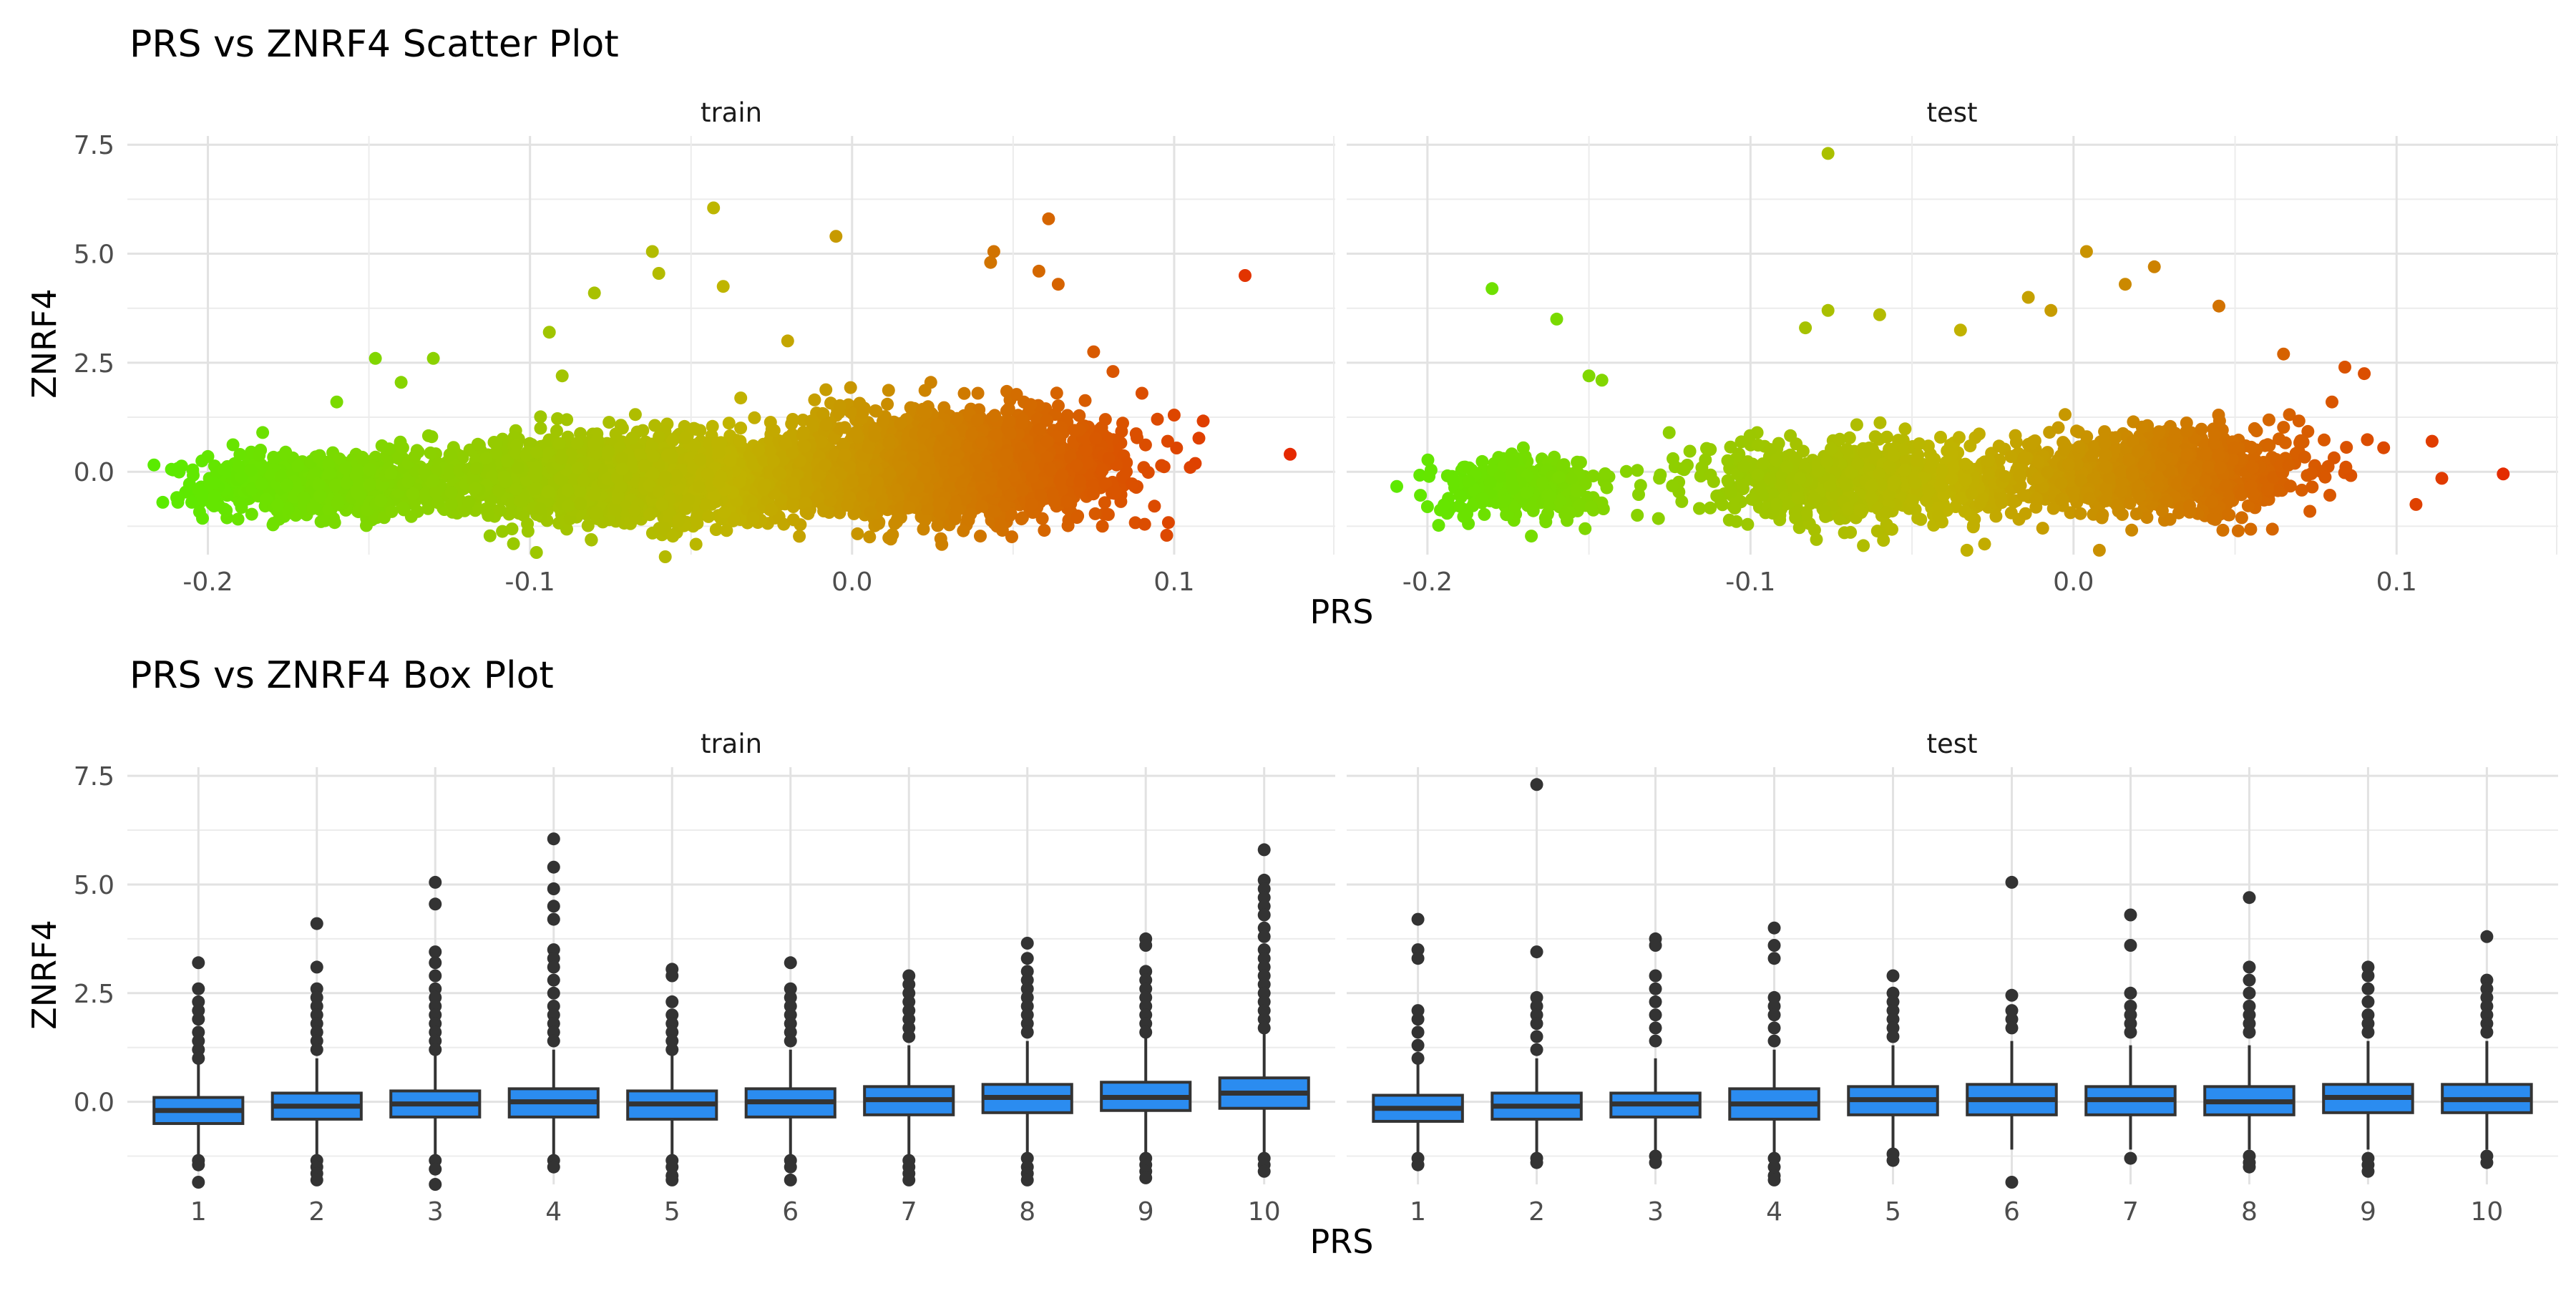  Describe the element at coordinates (1951, 744) in the screenshot. I see `box-facet-test-label: test` at that location.